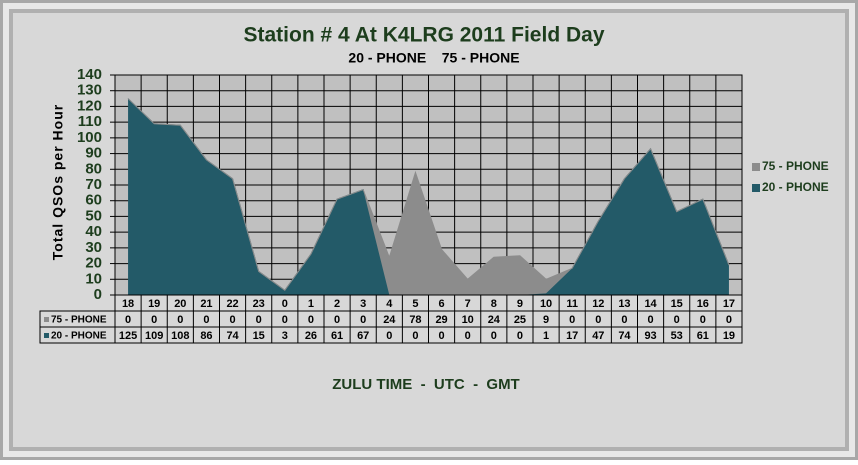  Describe the element at coordinates (311, 304) in the screenshot. I see `x-tick-label: 1` at that location.